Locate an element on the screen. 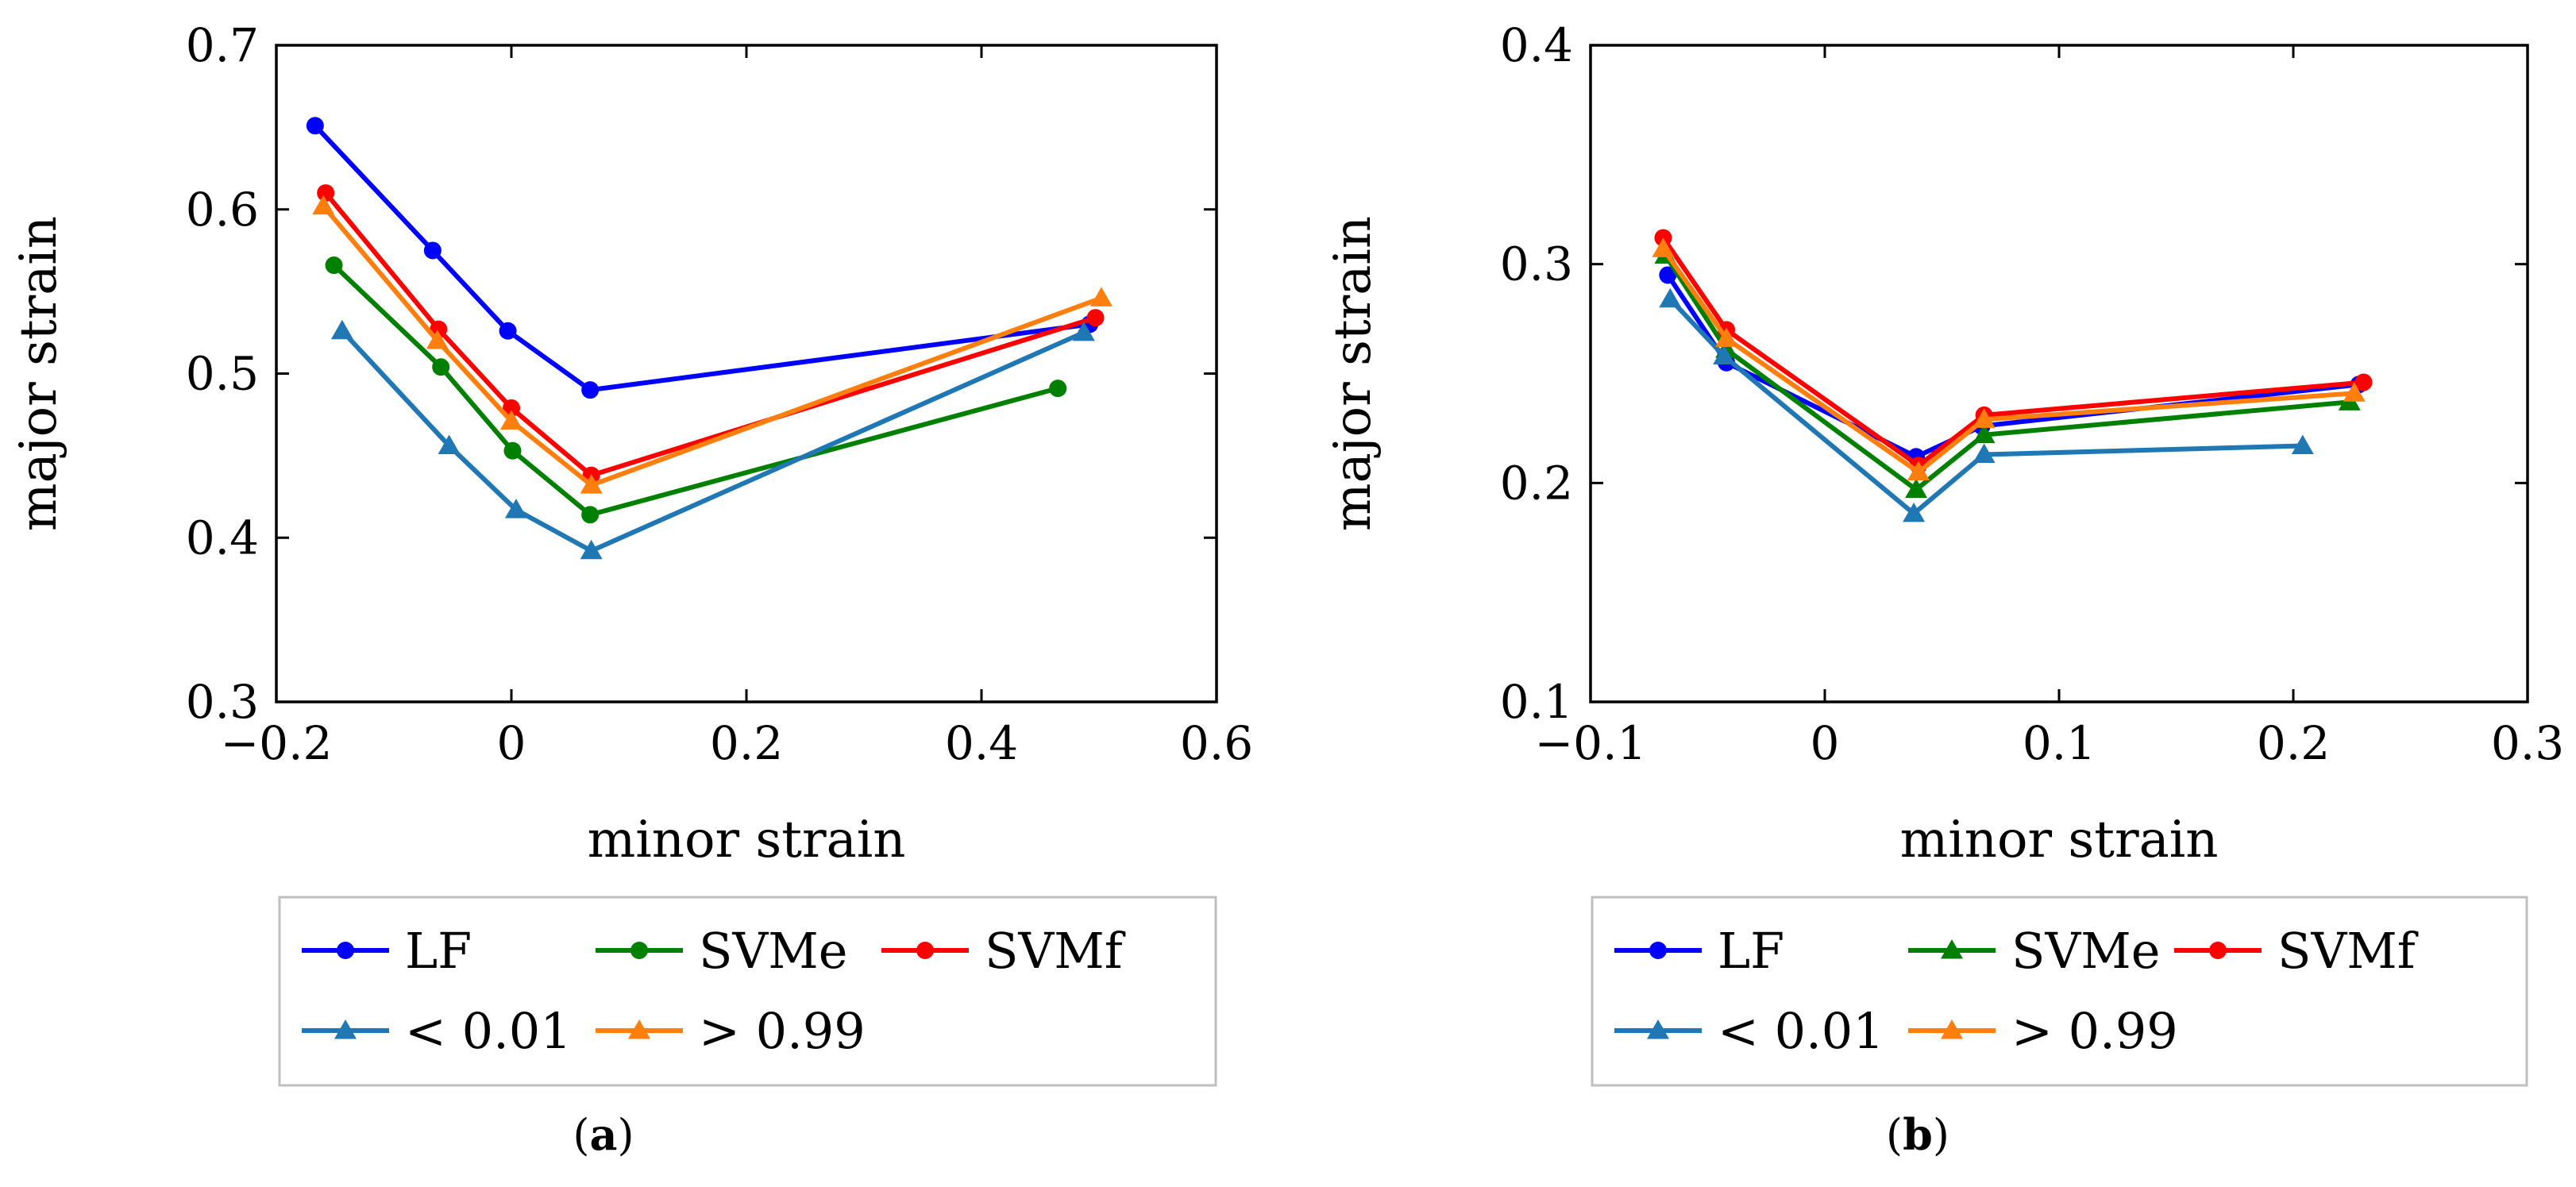 The height and width of the screenshot is (1187, 2576). x-tick-label: 0.3 is located at coordinates (2527, 743).